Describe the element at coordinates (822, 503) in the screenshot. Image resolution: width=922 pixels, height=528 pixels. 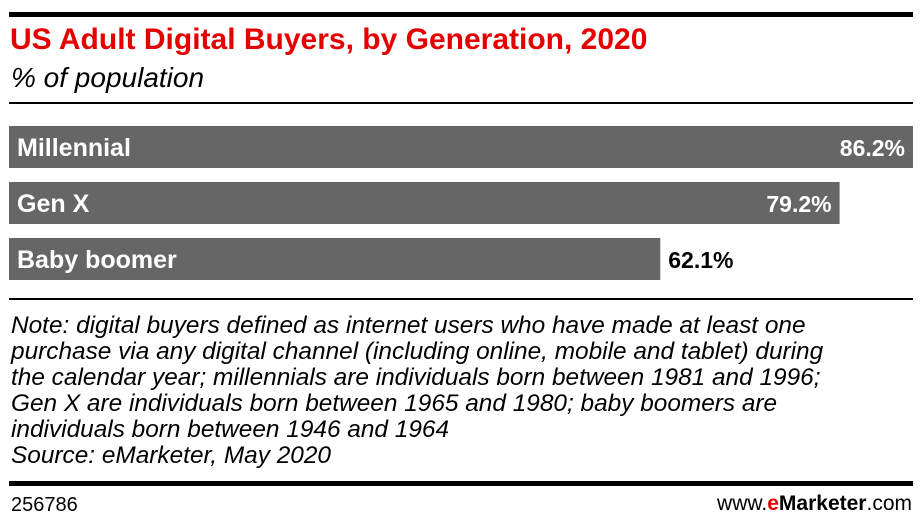
I see `brand-name: Marketer` at that location.